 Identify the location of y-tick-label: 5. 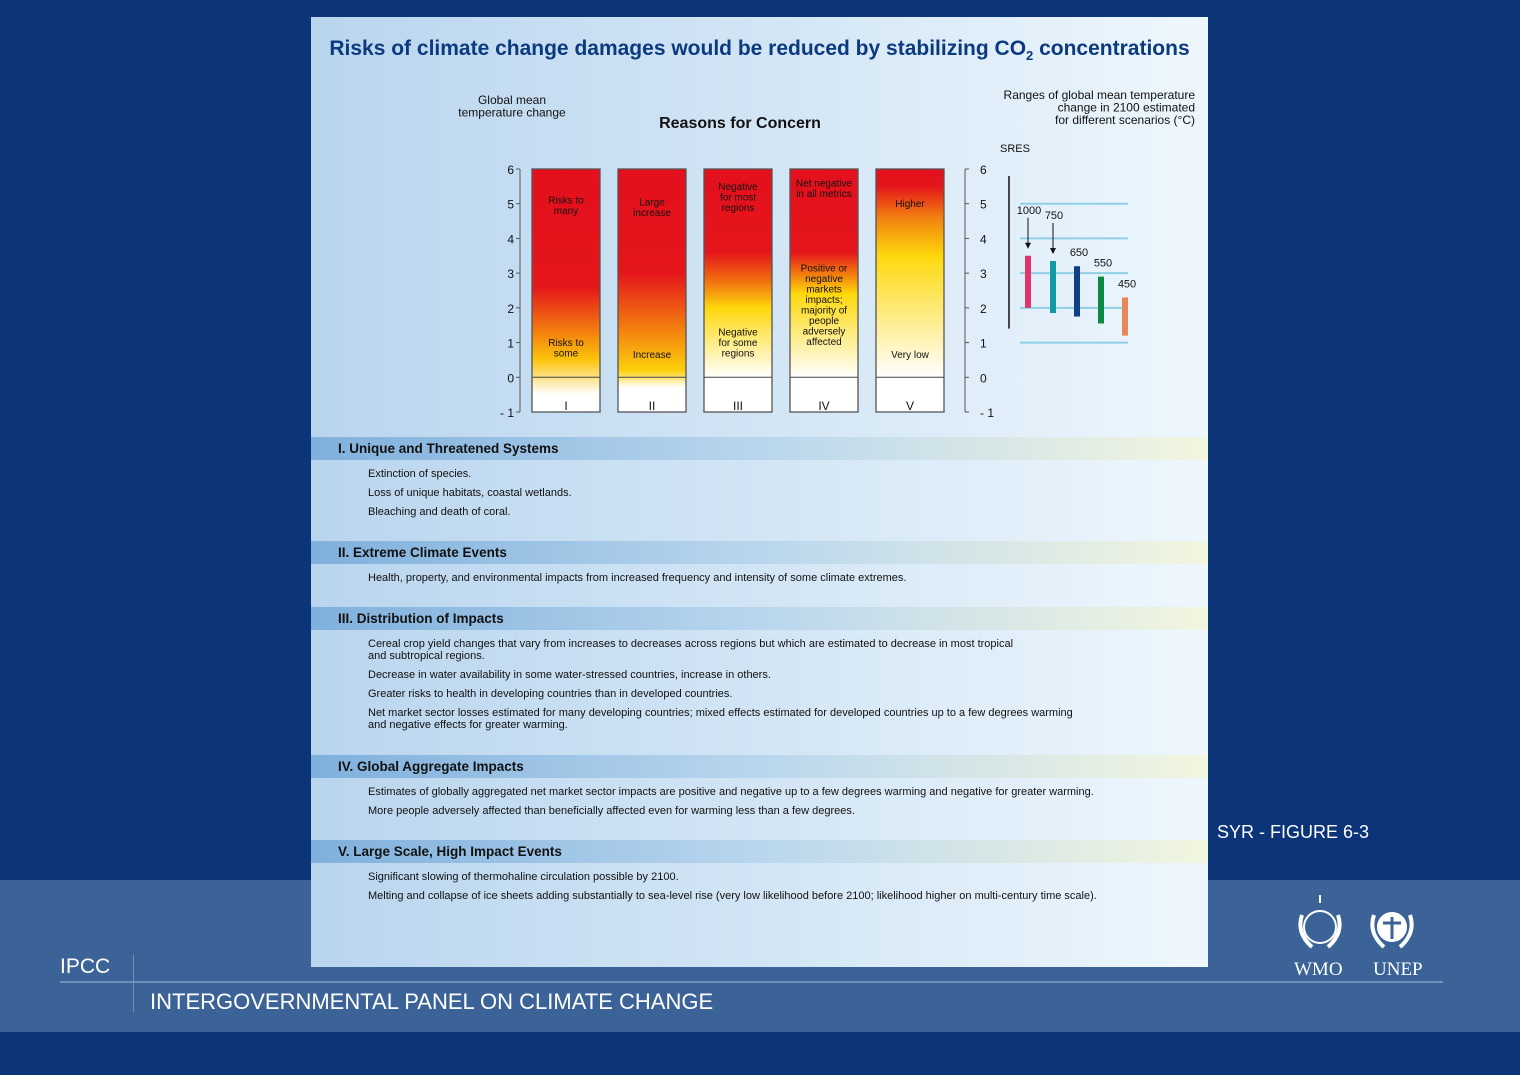
(510, 205).